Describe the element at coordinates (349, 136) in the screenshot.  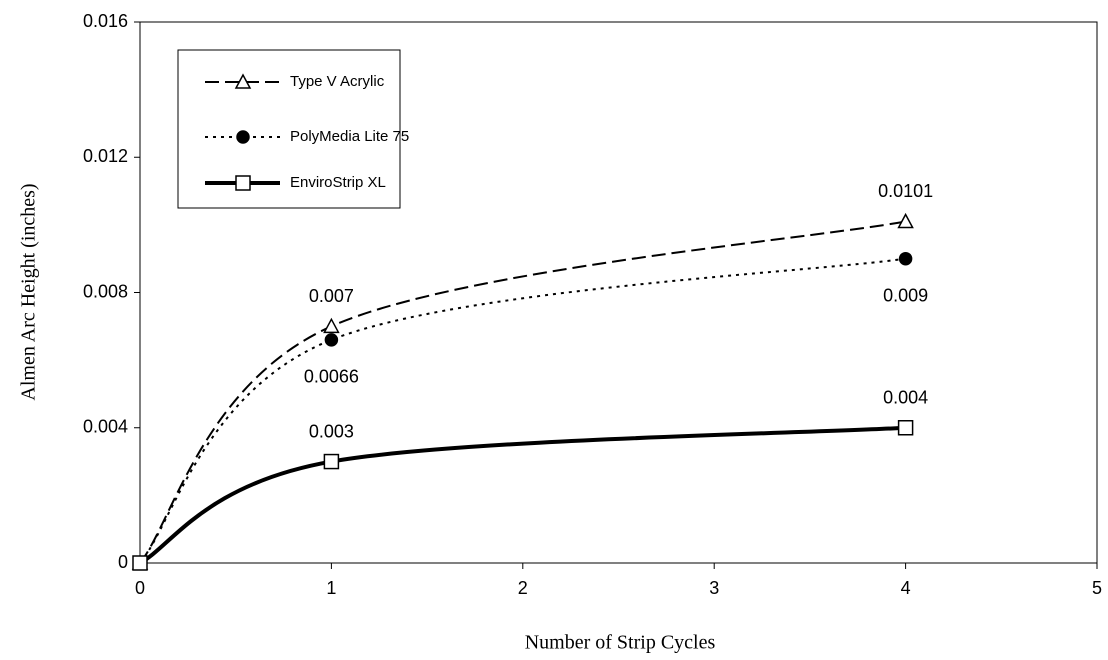
I see `legend-label: PolyMedia Lite 75` at that location.